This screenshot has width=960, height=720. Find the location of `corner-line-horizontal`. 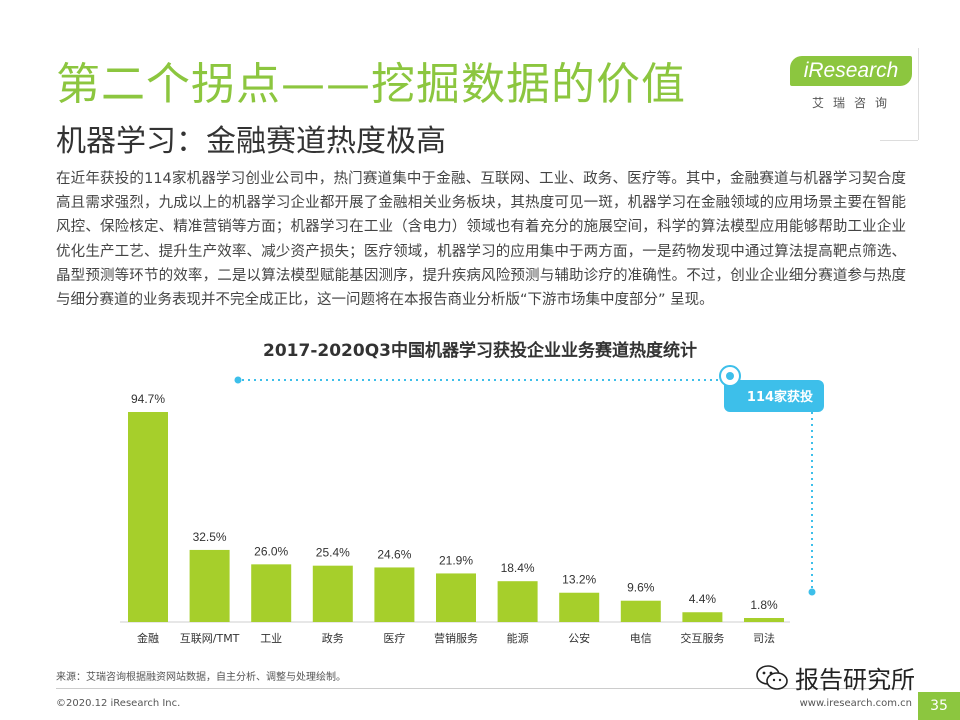

corner-line-horizontal is located at coordinates (899, 140).